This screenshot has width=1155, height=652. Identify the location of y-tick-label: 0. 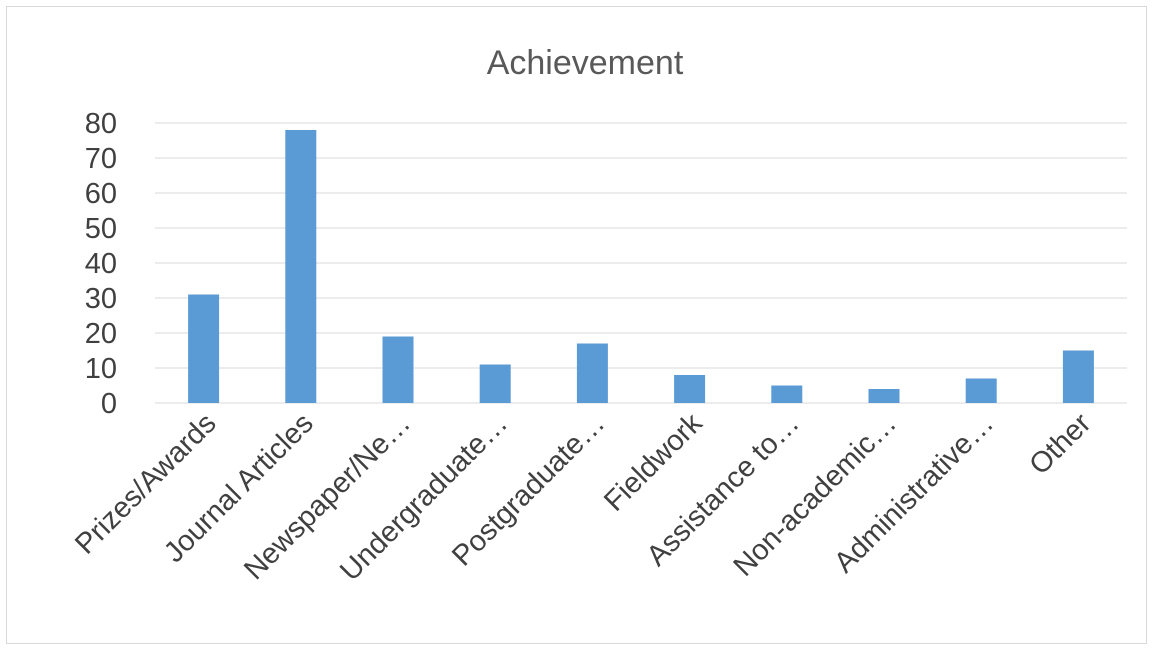
(109, 404).